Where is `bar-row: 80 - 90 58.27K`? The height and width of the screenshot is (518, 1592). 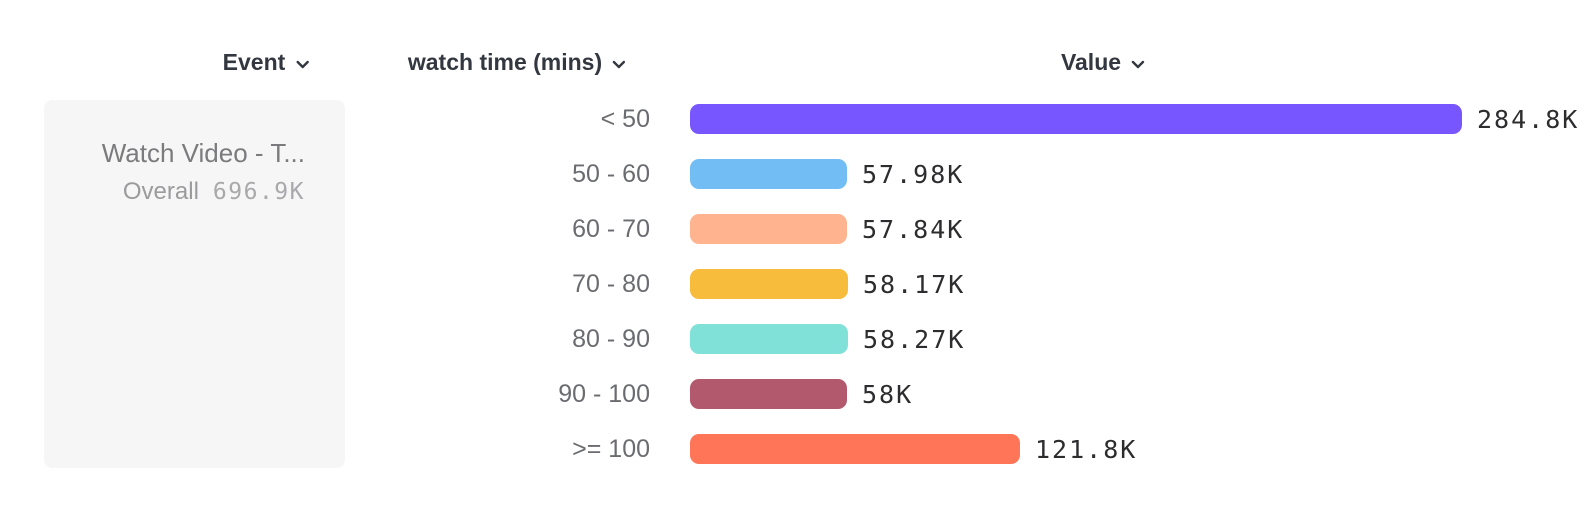
bar-row: 80 - 90 58.27K is located at coordinates (796, 339).